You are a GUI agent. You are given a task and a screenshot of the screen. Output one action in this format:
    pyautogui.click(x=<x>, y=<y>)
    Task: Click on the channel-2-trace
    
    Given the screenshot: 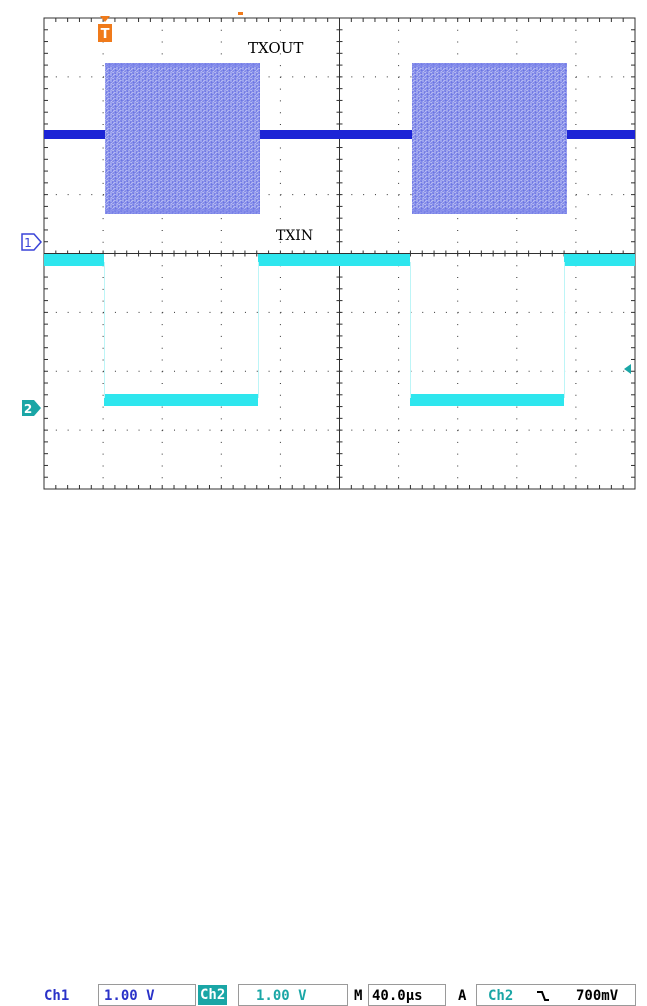 What is the action you would take?
    pyautogui.click(x=339, y=330)
    